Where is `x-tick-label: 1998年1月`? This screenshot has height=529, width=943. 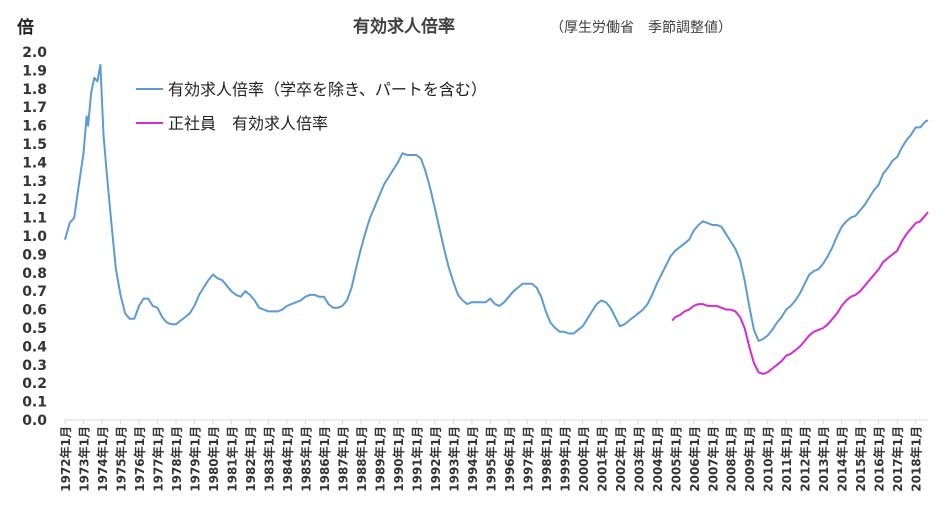 x-tick-label: 1998年1月 is located at coordinates (546, 459).